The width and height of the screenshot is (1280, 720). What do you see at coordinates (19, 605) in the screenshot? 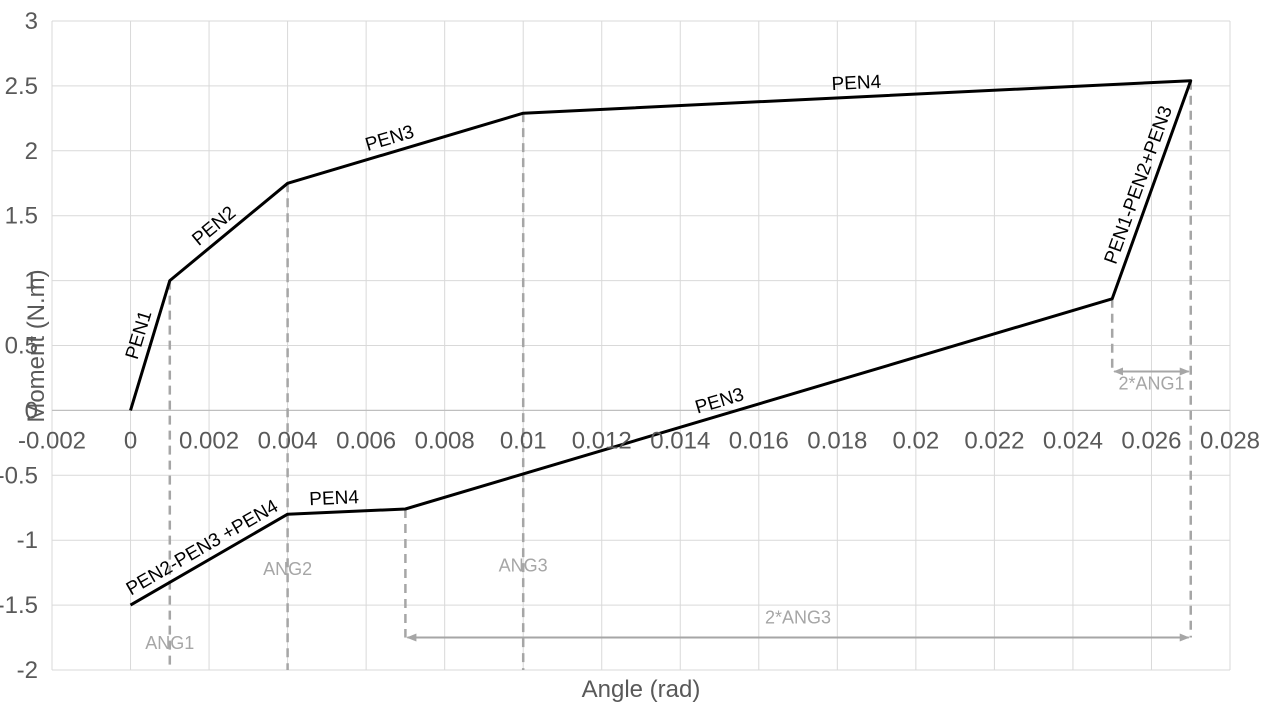
I see `y-tick-label: -1.5` at bounding box center [19, 605].